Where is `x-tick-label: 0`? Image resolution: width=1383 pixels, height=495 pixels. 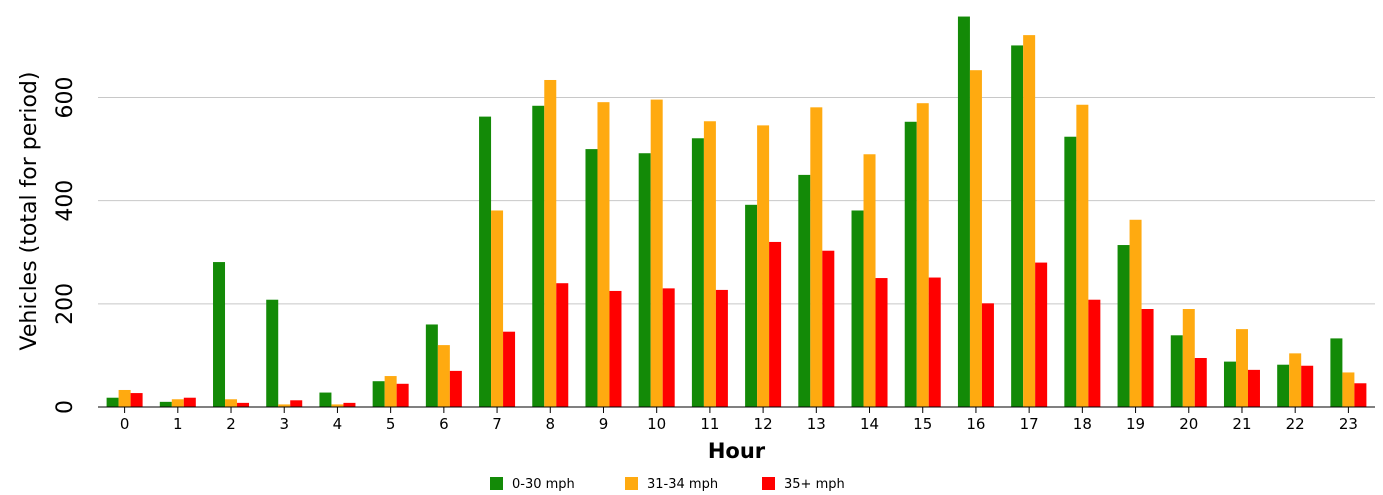 x-tick-label: 0 is located at coordinates (125, 424).